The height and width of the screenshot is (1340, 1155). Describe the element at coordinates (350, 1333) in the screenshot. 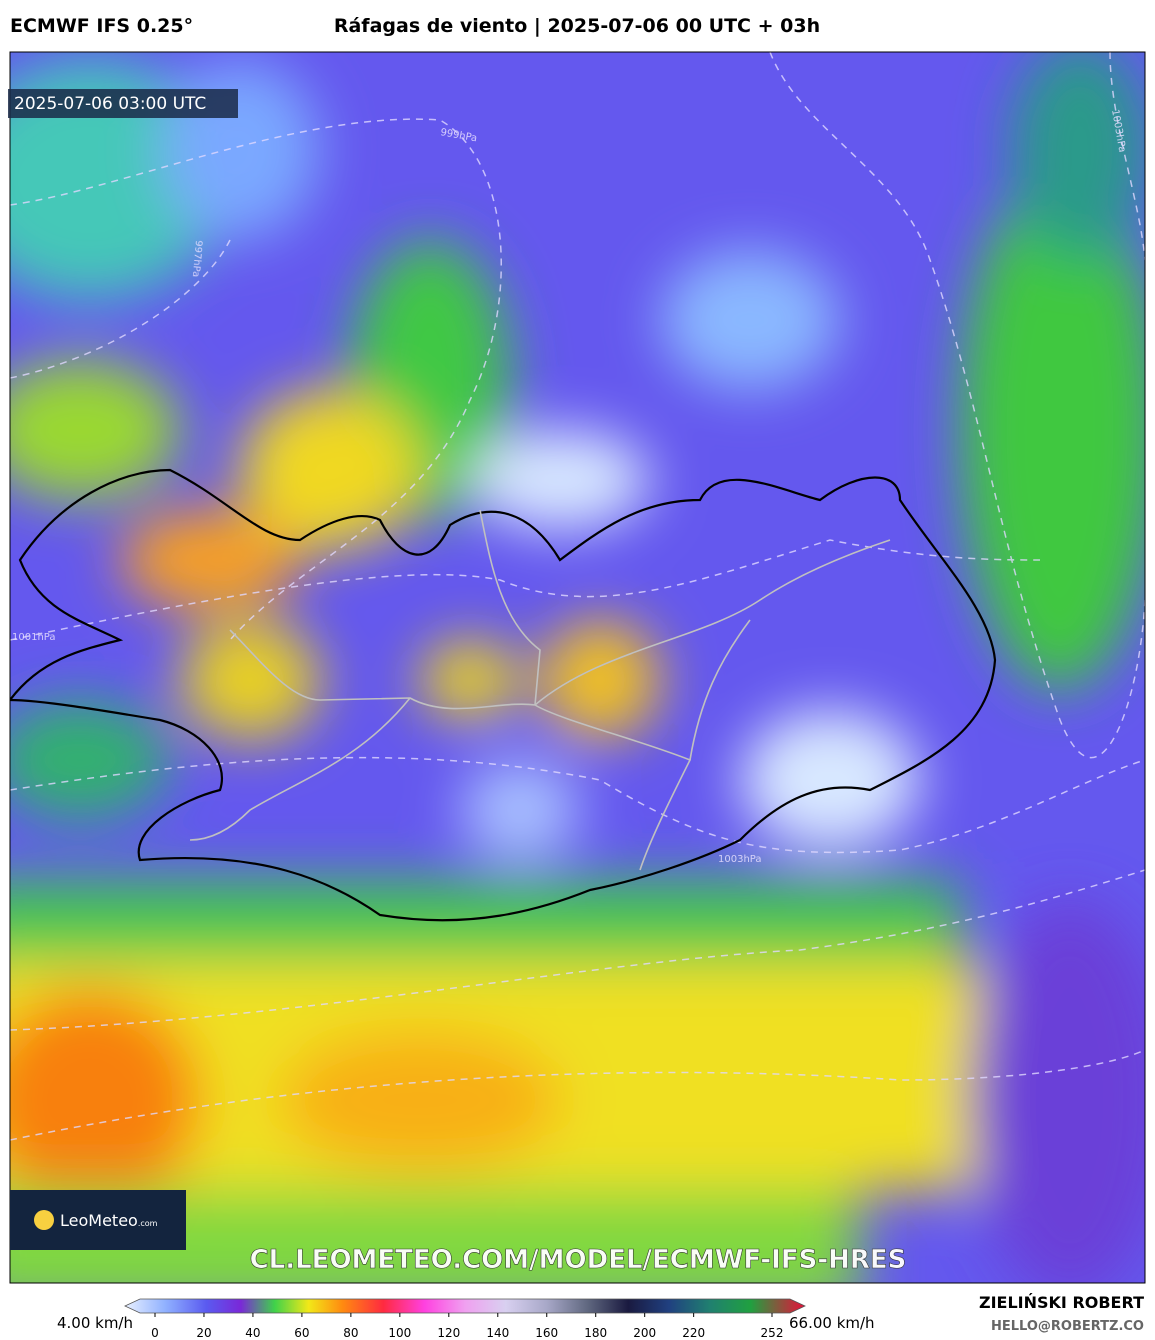

I see `colorbar-tick-label: 80` at that location.